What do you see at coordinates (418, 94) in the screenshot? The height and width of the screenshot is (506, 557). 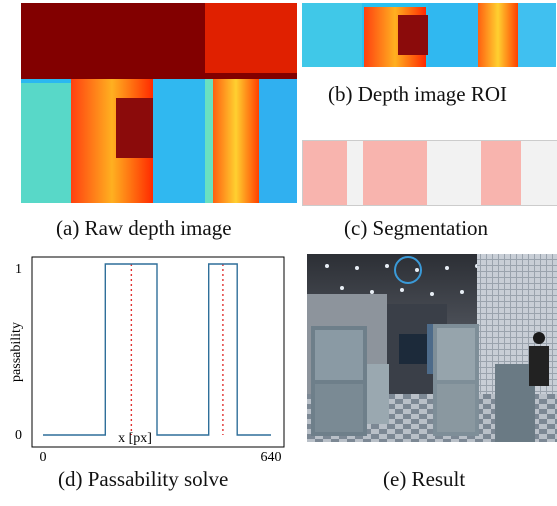 I see `caption-b: (b) Depth image ROI` at bounding box center [418, 94].